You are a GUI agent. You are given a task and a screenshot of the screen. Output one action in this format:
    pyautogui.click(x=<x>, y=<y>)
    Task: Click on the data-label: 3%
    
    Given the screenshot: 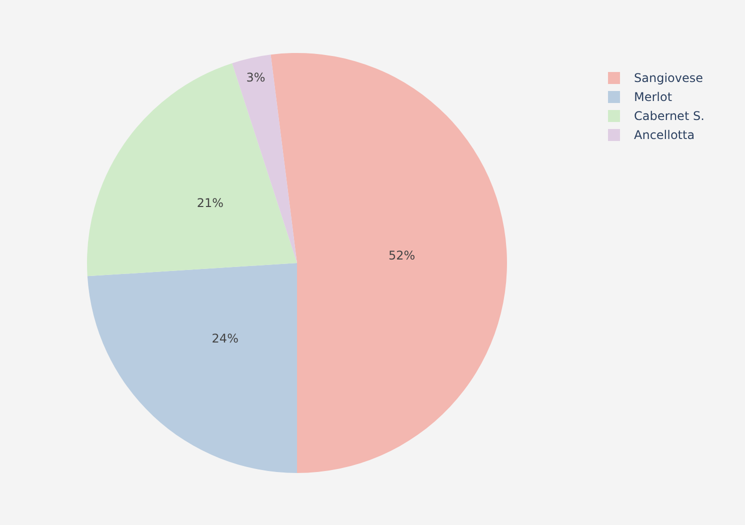 What is the action you would take?
    pyautogui.click(x=256, y=77)
    